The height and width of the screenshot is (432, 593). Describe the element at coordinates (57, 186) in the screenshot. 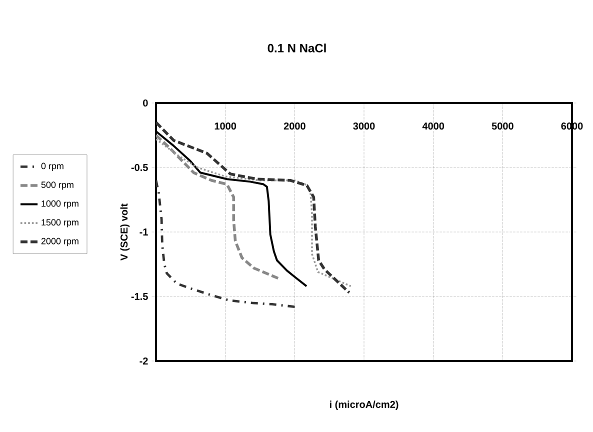

I see `legend-label: 500 rpm` at that location.